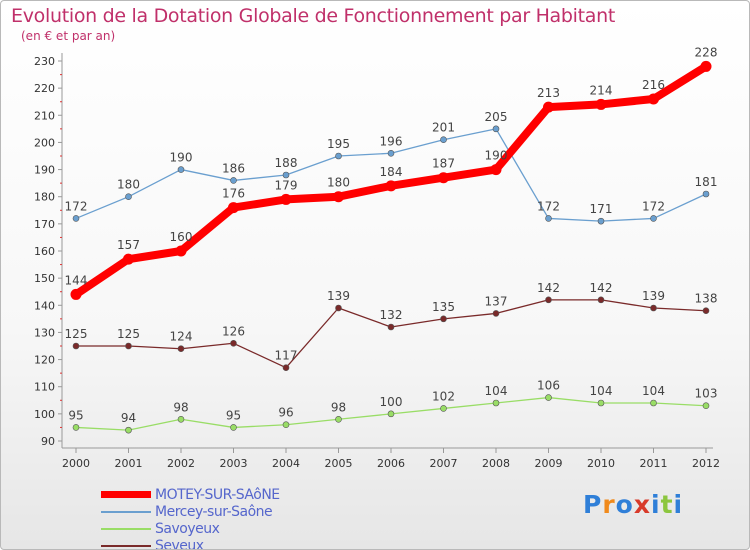 The width and height of the screenshot is (750, 550). I want to click on data-label: 126, so click(233, 331).